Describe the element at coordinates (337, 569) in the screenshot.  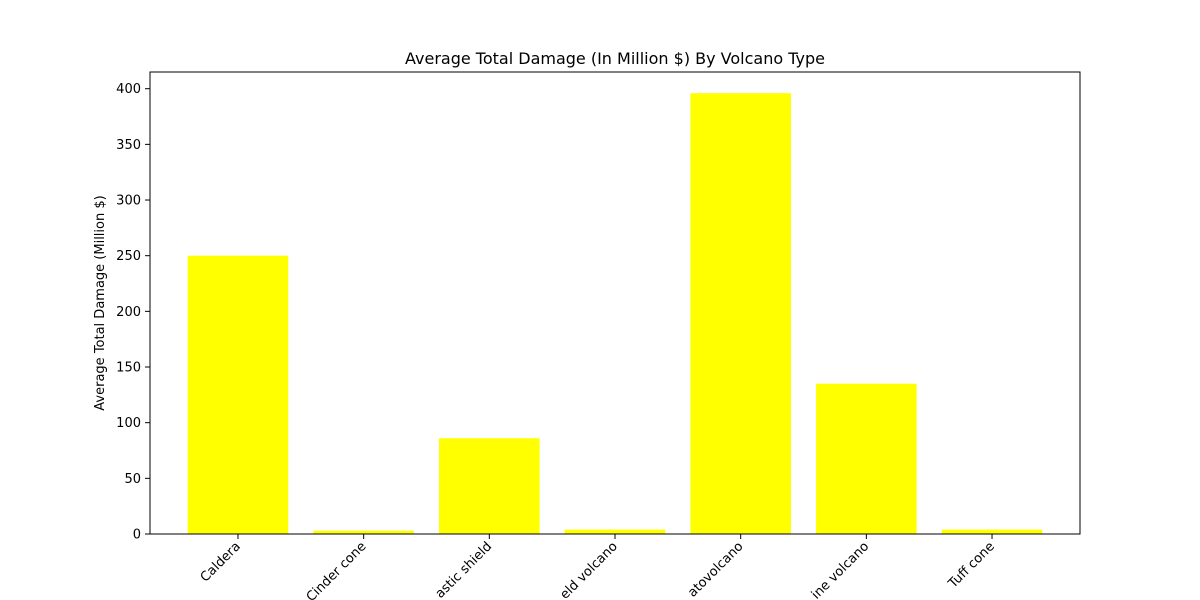
I see `x-tick-label-1: Cinder cone` at that location.